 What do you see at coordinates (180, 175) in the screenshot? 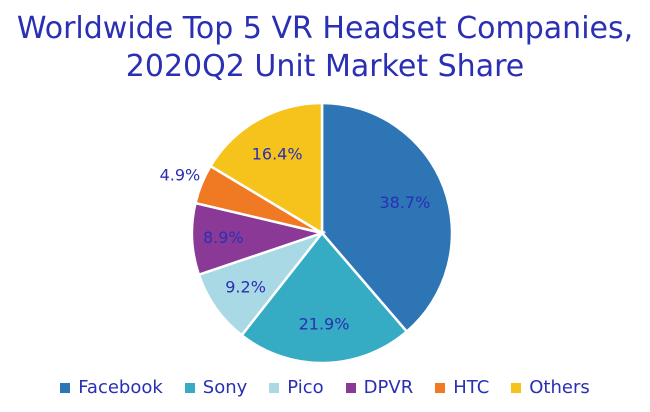
I see `pie-label-htc: 4.9%` at bounding box center [180, 175].